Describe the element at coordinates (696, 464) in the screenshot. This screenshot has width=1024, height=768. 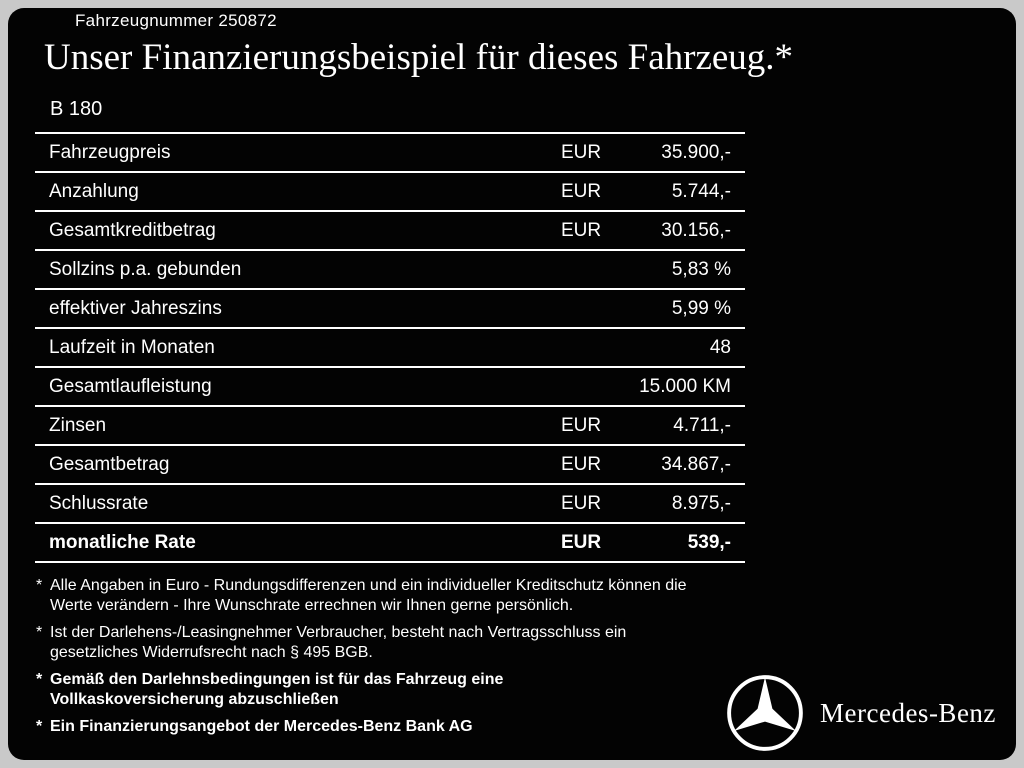
I see `row-value: 34.867,-` at that location.